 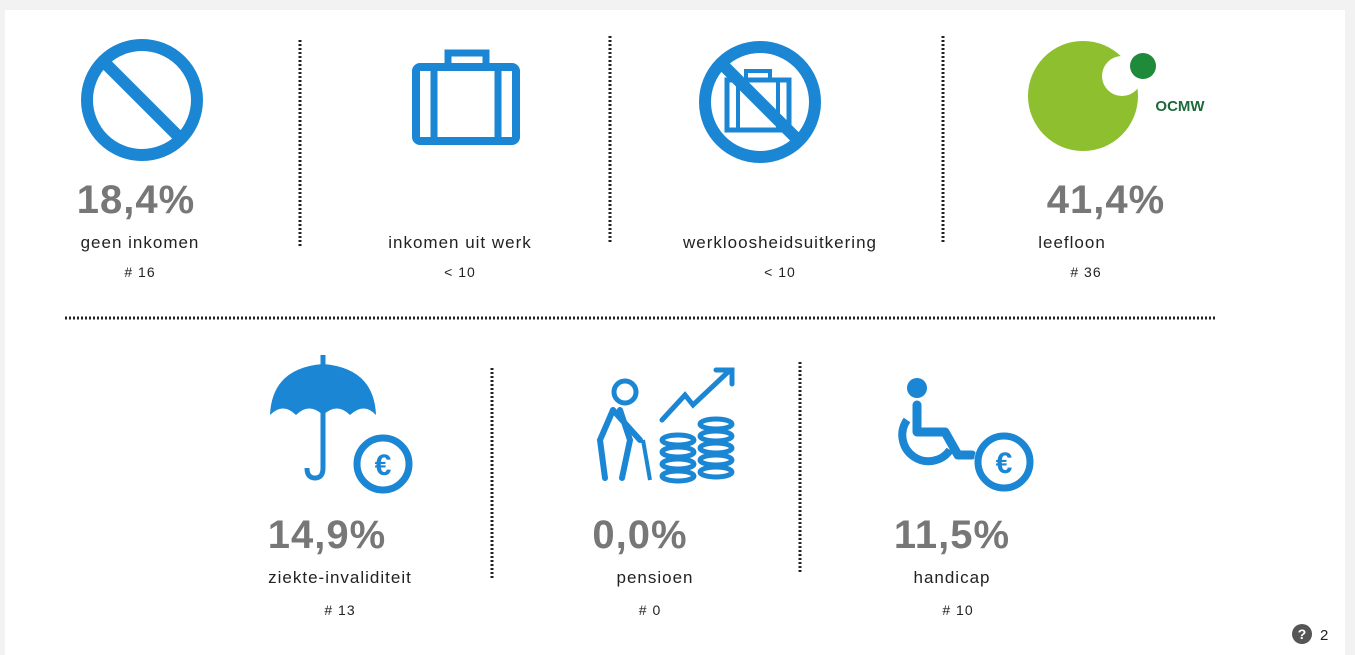 I want to click on icon-ocmw-logo: OCMW, so click(x=1116, y=96).